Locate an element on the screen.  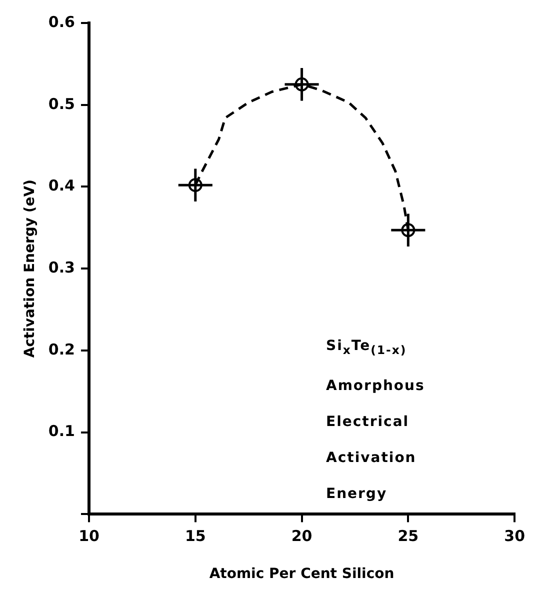
x-tick-label: 20 is located at coordinates (301, 536).